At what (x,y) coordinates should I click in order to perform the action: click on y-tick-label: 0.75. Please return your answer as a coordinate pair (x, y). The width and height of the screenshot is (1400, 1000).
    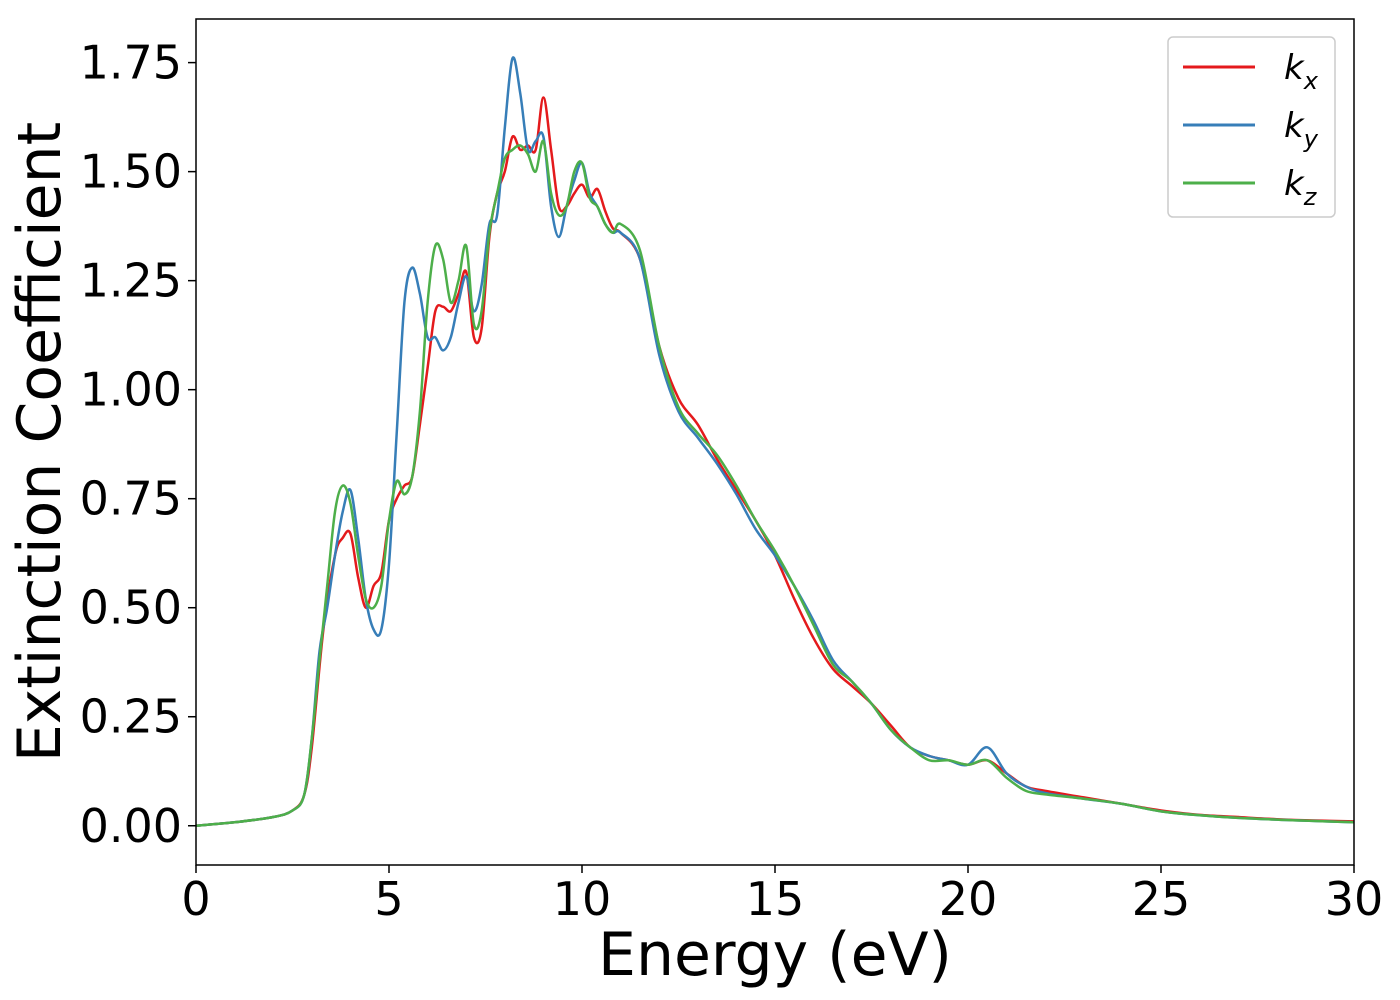
    Looking at the image, I should click on (131, 499).